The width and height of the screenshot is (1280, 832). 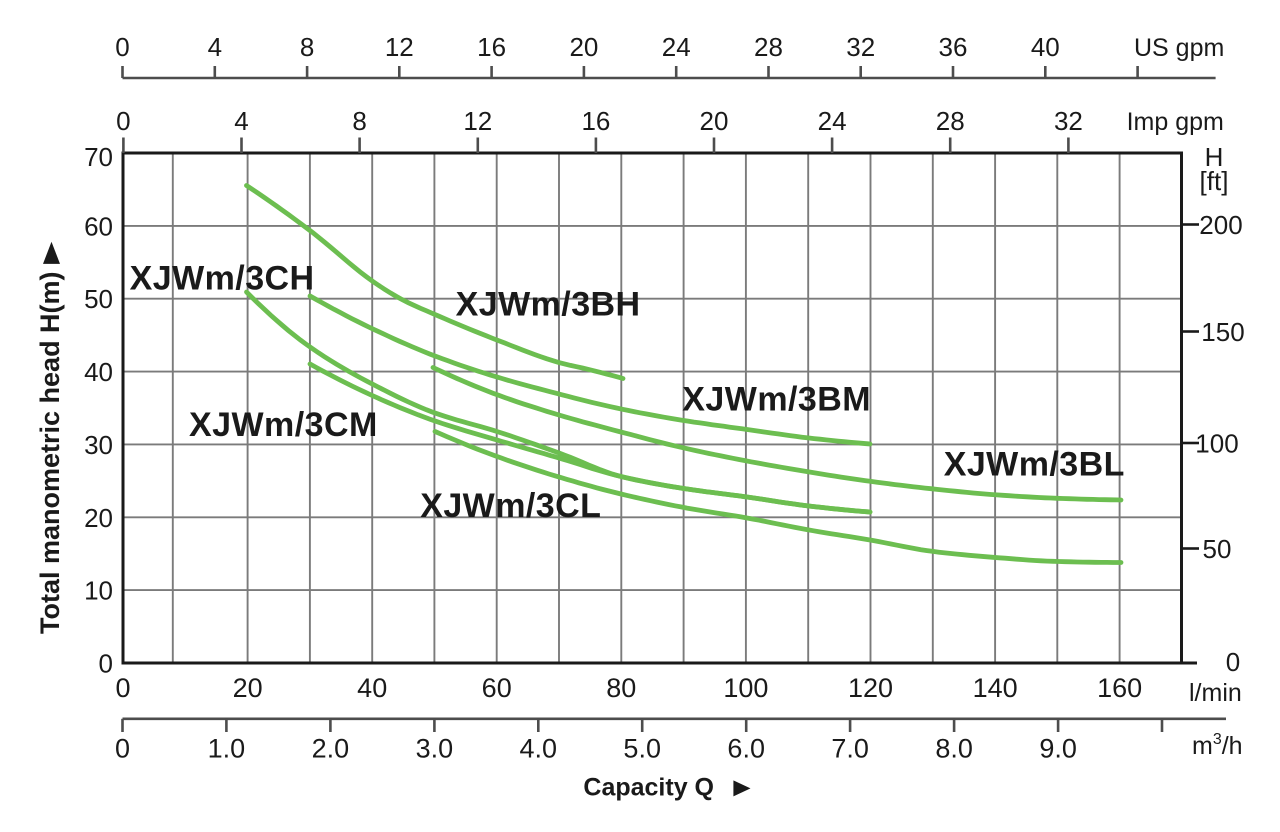 What do you see at coordinates (746, 749) in the screenshot?
I see `svg-text: 6.0` at bounding box center [746, 749].